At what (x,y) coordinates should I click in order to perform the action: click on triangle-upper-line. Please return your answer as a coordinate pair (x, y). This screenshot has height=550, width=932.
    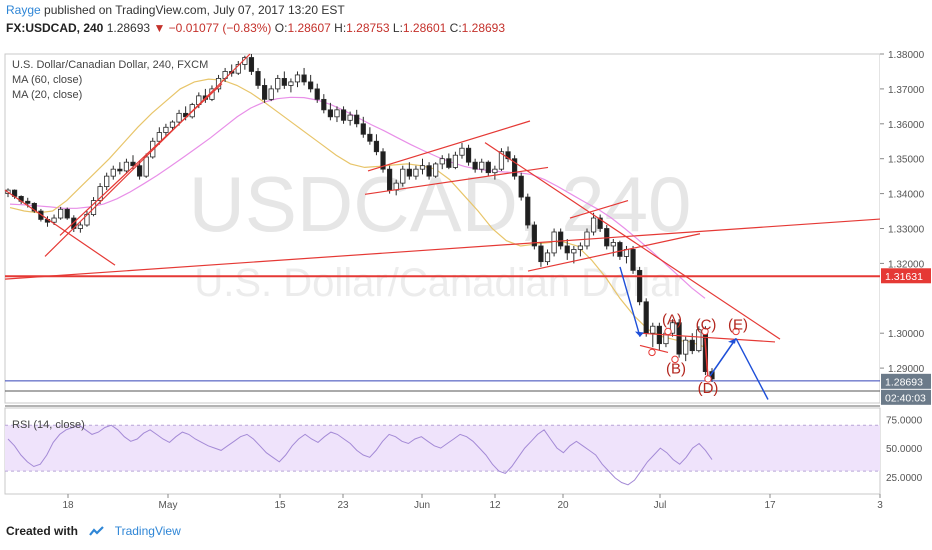
    Looking at the image, I should click on (707, 337).